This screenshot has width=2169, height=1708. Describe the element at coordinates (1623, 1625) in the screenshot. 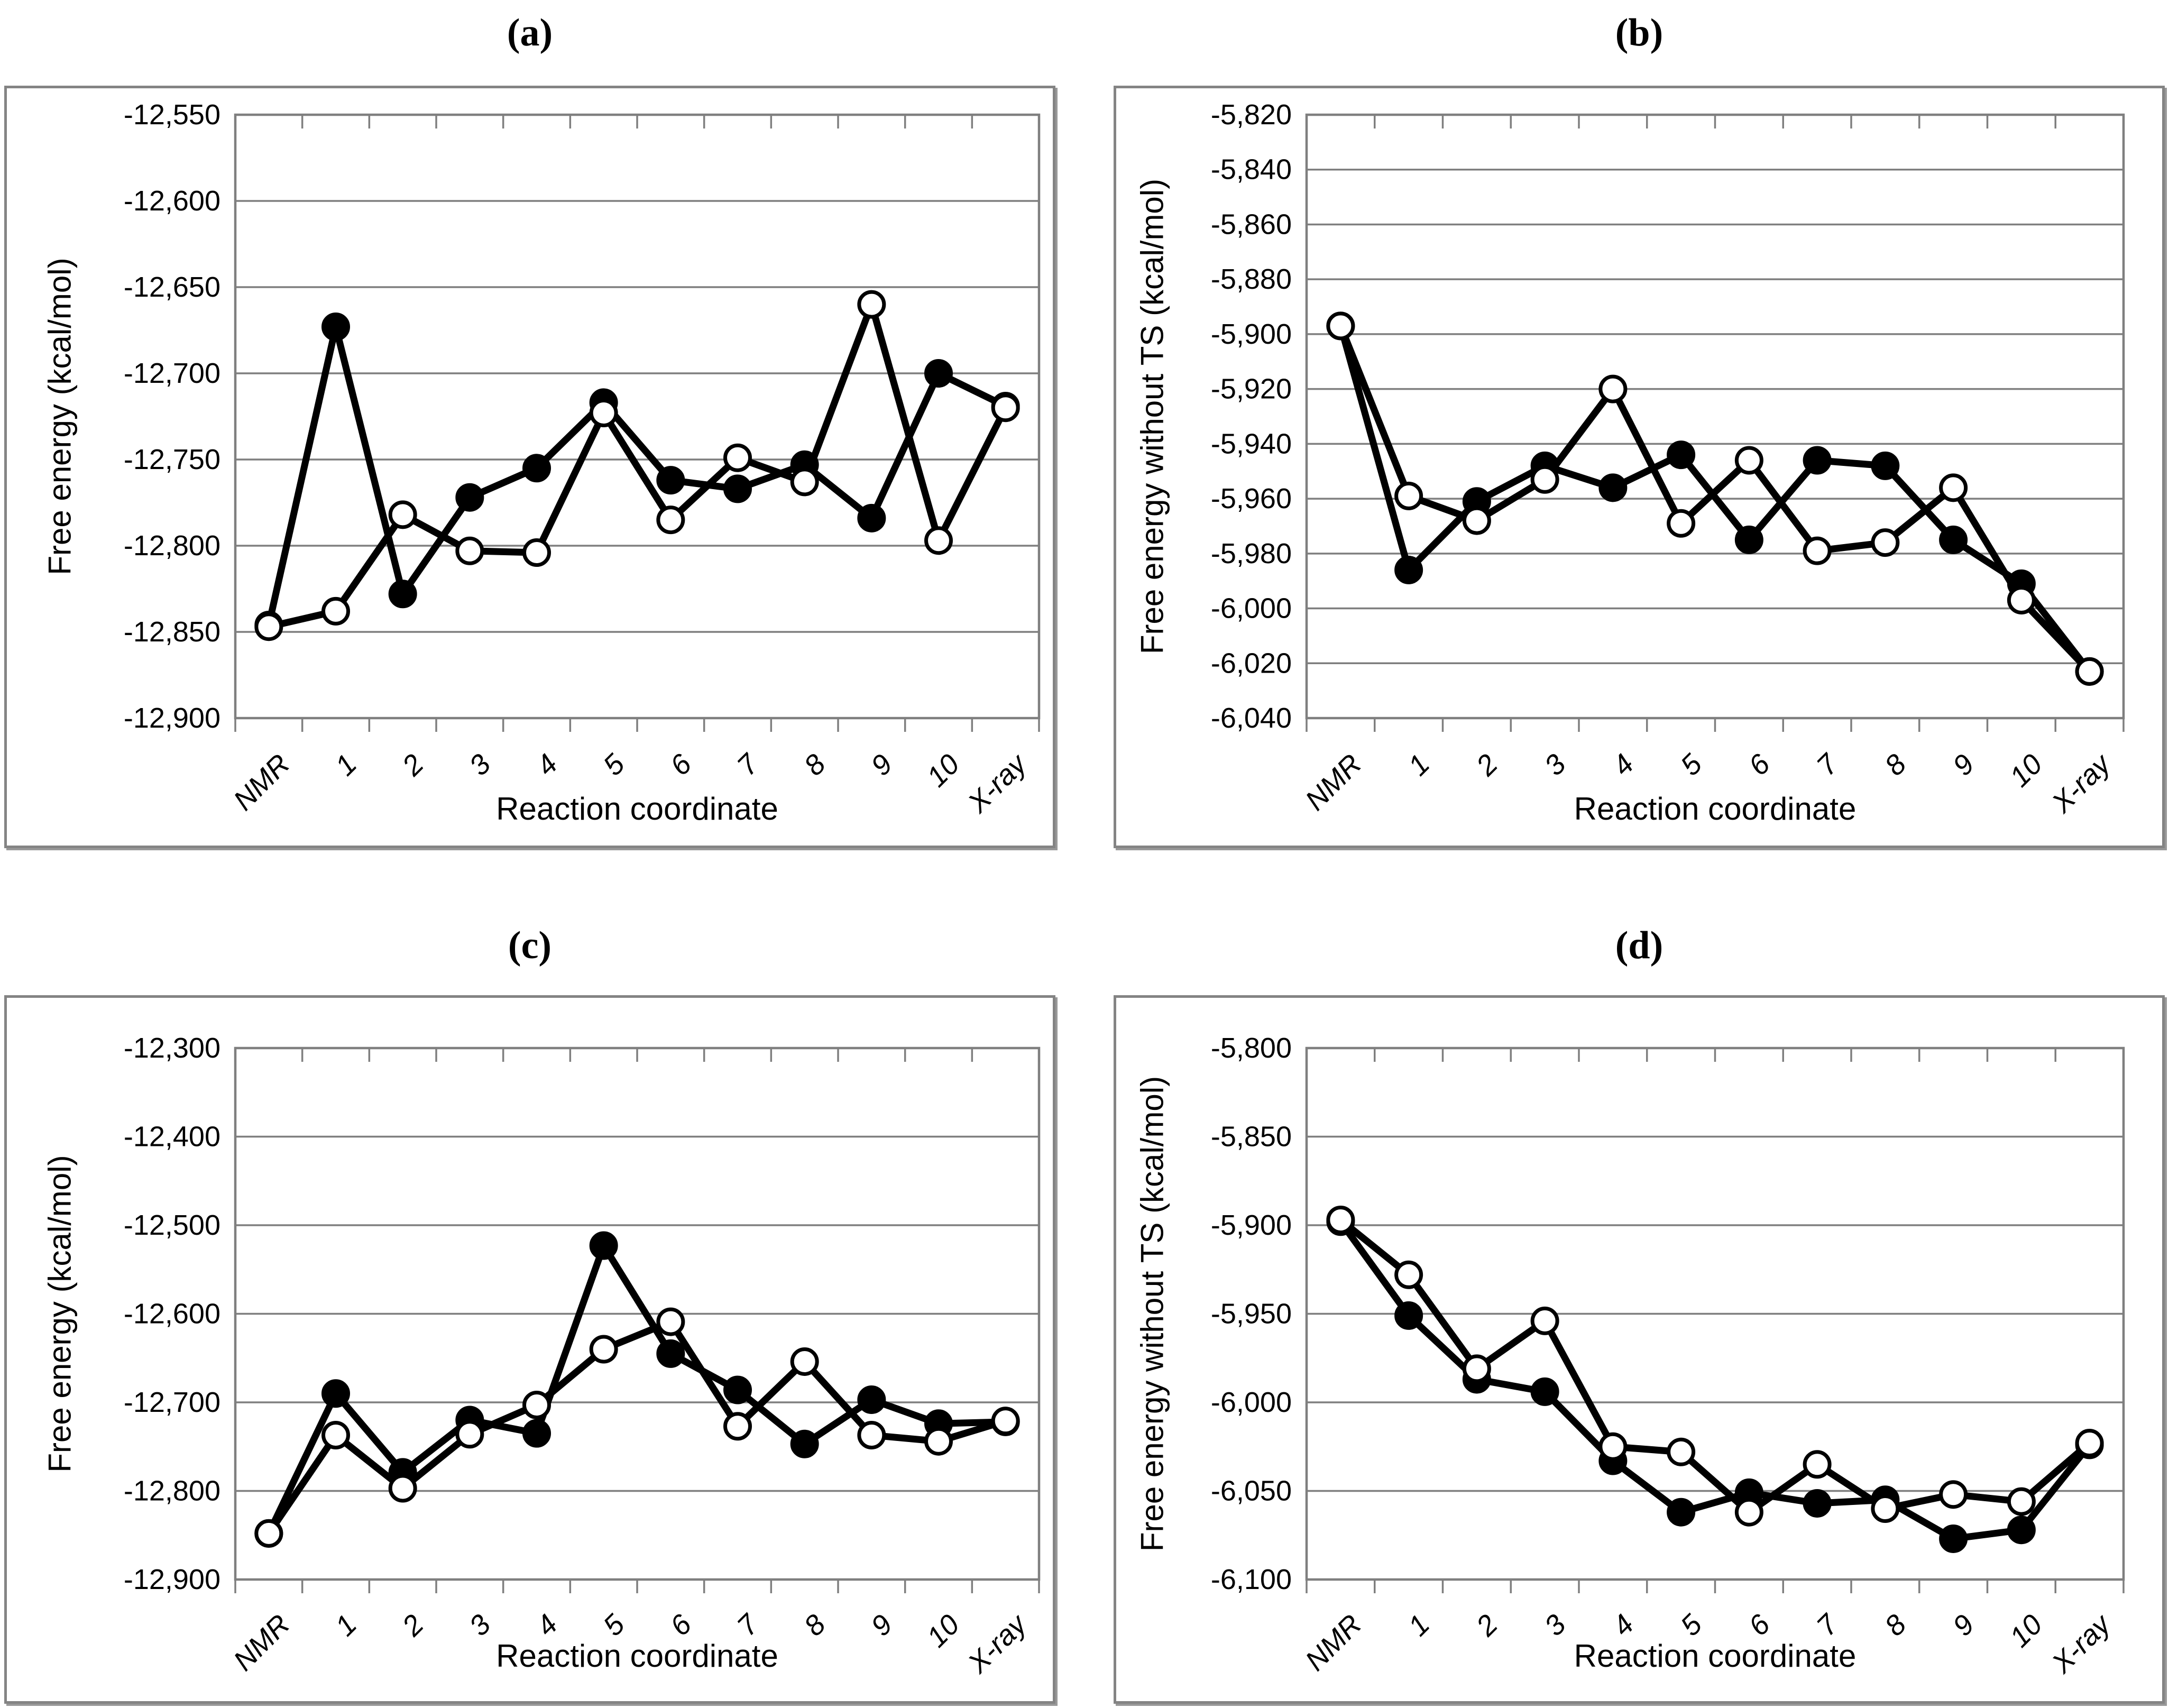

I see `x-tick-label: 4` at that location.